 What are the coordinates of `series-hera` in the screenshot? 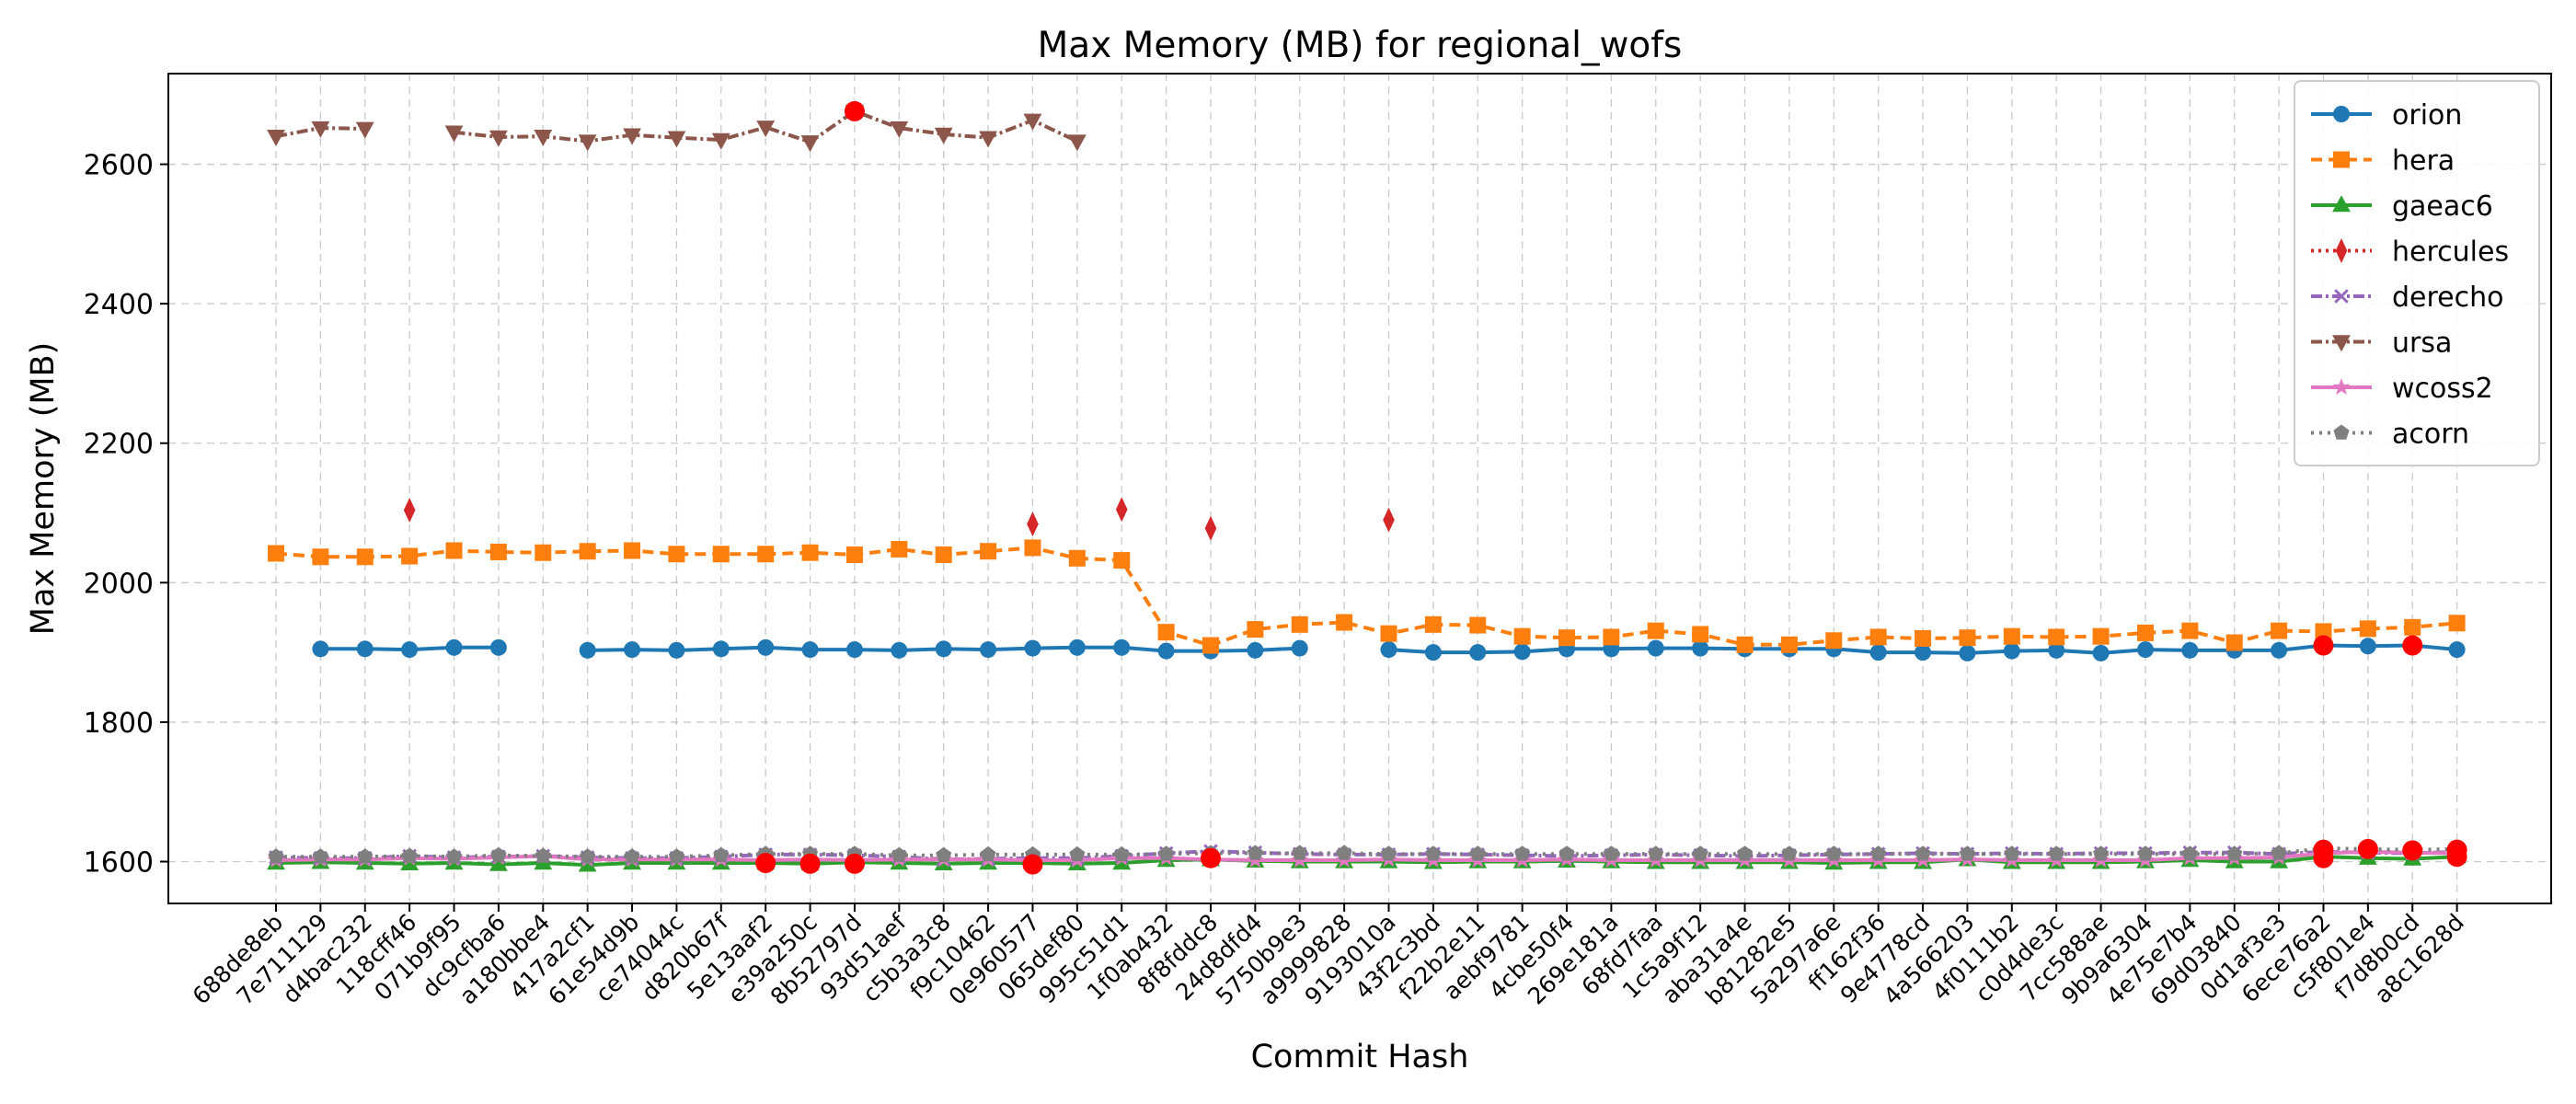 It's located at (1367, 596).